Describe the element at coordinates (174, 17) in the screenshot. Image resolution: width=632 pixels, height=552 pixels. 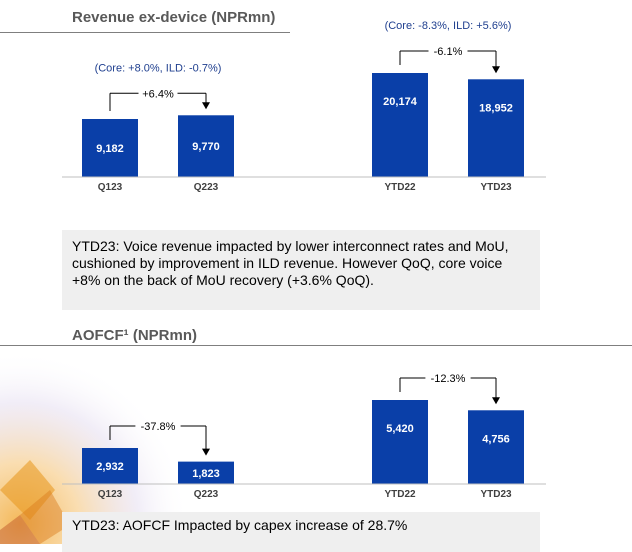
I see `section-title-revenue: Revenue ex-device (NPRmn)` at that location.